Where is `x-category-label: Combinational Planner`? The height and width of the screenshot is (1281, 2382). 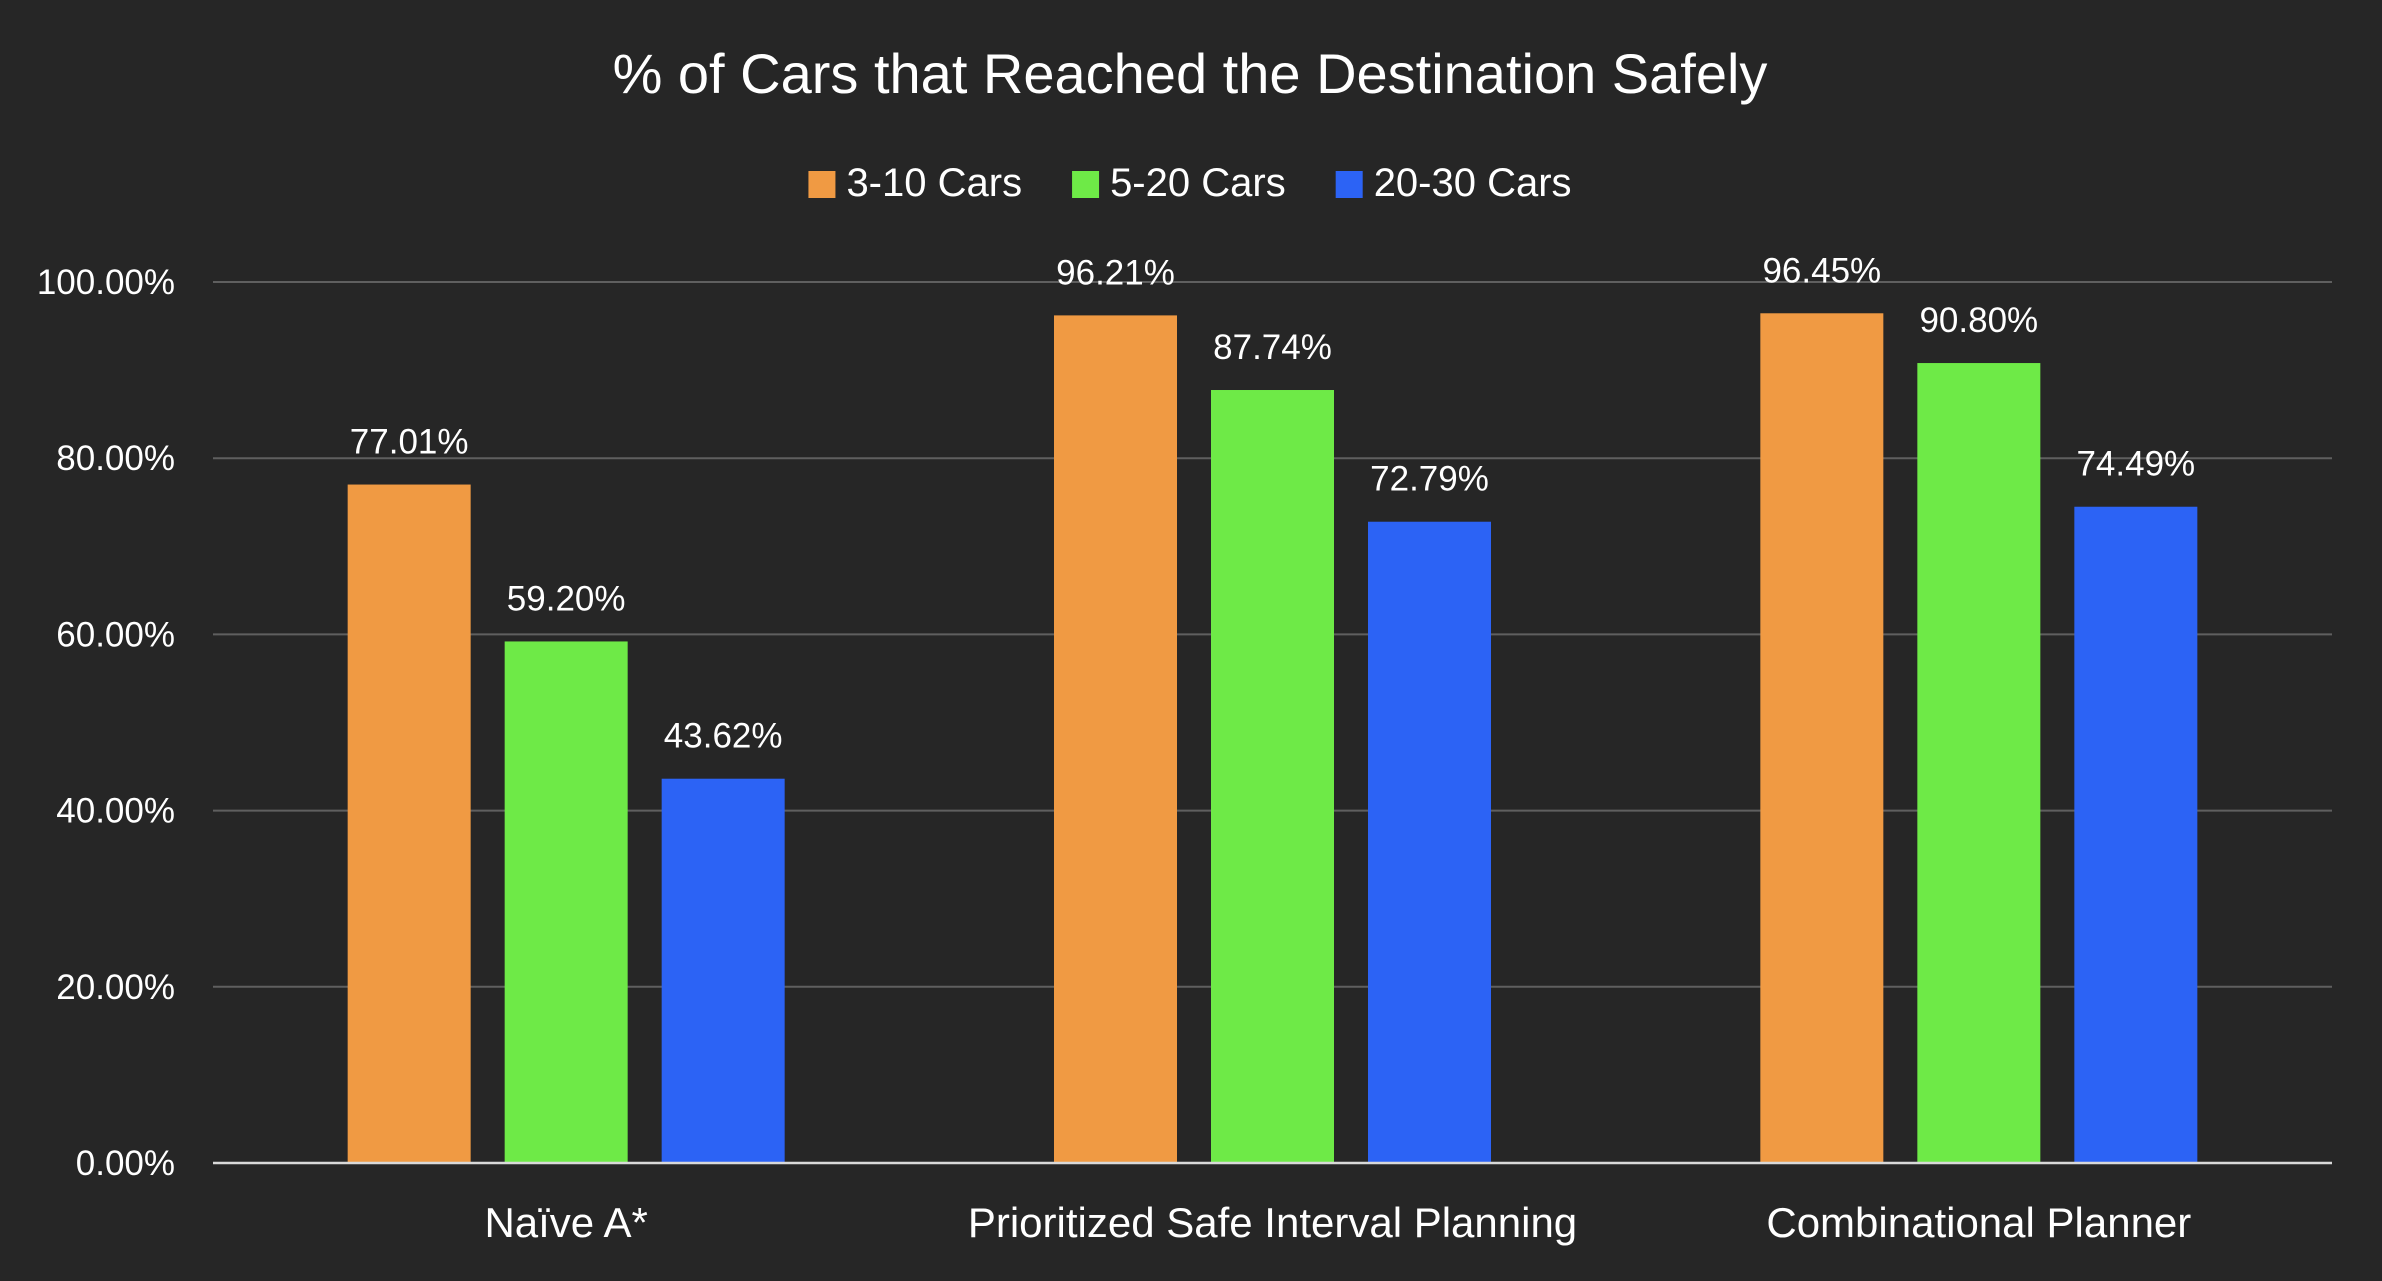
x-category-label: Combinational Planner is located at coordinates (1978, 1222).